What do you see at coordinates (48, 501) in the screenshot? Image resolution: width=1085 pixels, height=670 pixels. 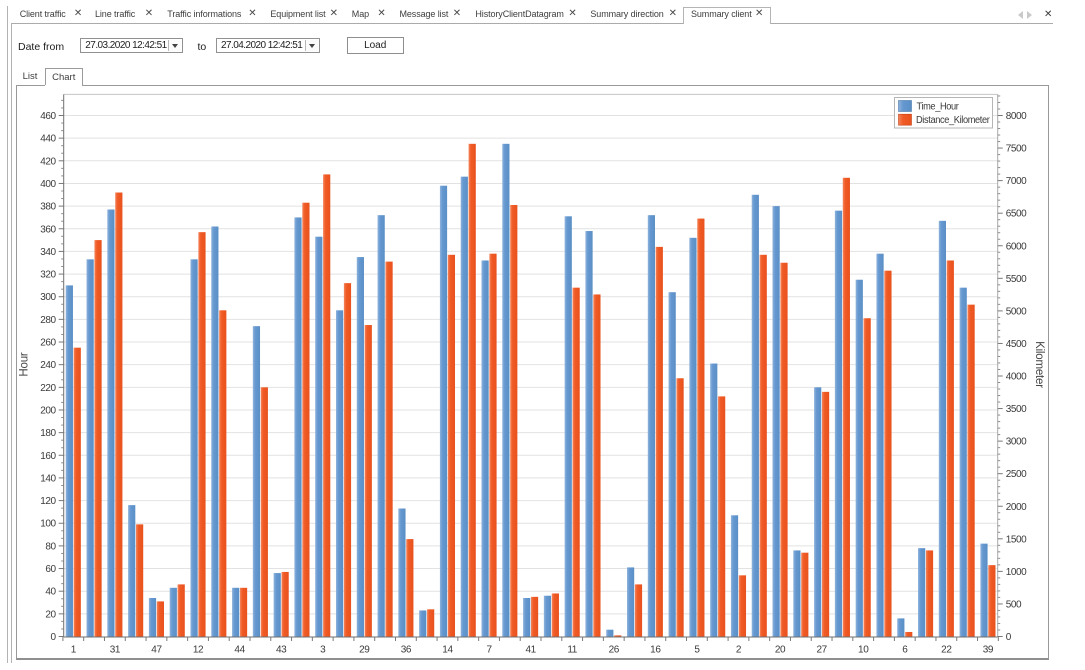 I see `svg-text: 120` at bounding box center [48, 501].